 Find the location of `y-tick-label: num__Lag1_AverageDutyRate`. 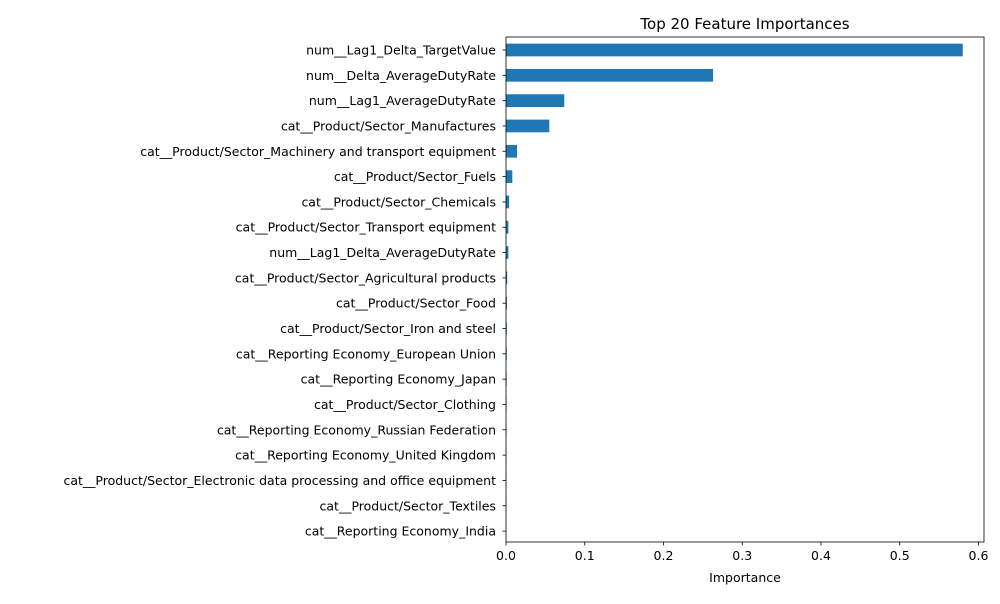

y-tick-label: num__Lag1_AverageDutyRate is located at coordinates (402, 100).